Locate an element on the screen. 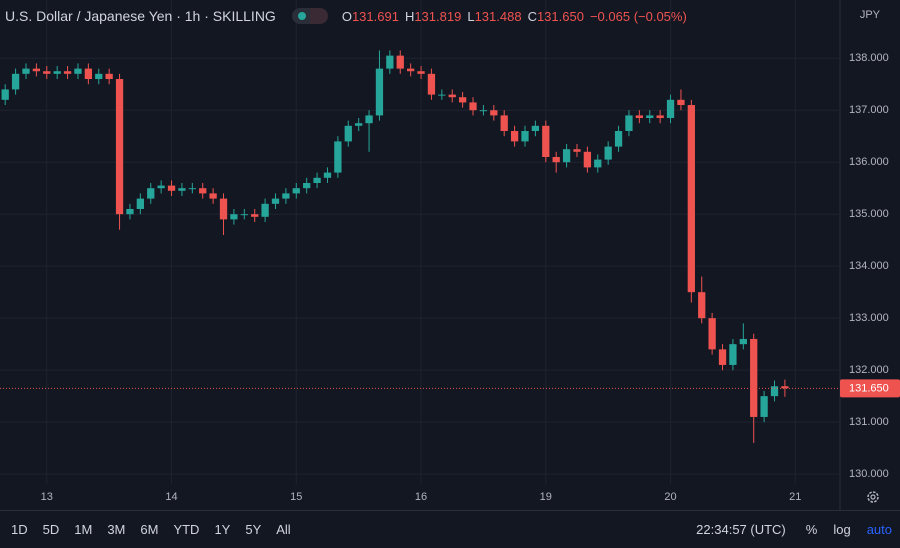 The height and width of the screenshot is (548, 900). y-tick-label: 131.000 is located at coordinates (869, 422).